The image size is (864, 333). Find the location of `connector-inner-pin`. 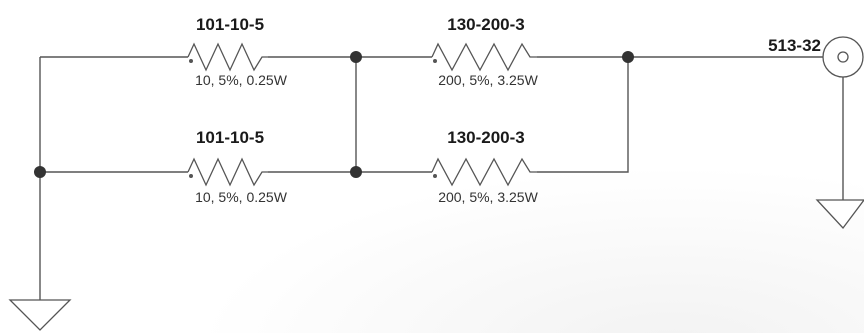

connector-inner-pin is located at coordinates (843, 57).